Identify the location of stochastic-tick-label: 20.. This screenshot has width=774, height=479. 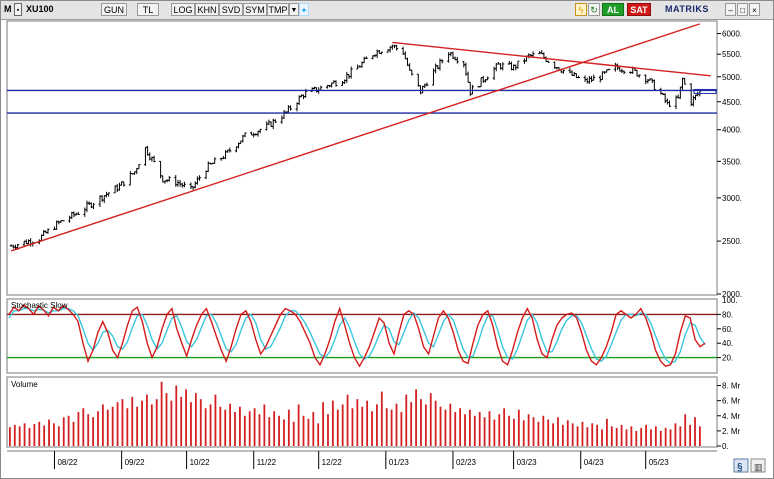
(727, 358).